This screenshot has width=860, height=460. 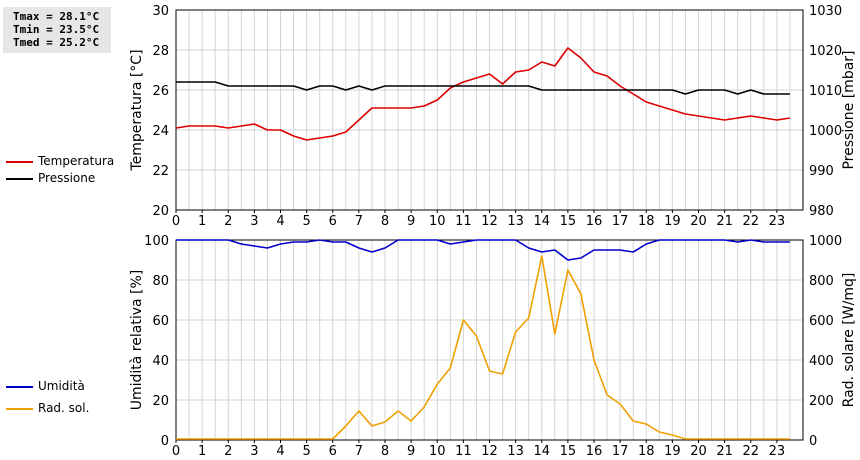 I want to click on y-tick-label-right: 1020, so click(x=825, y=51).